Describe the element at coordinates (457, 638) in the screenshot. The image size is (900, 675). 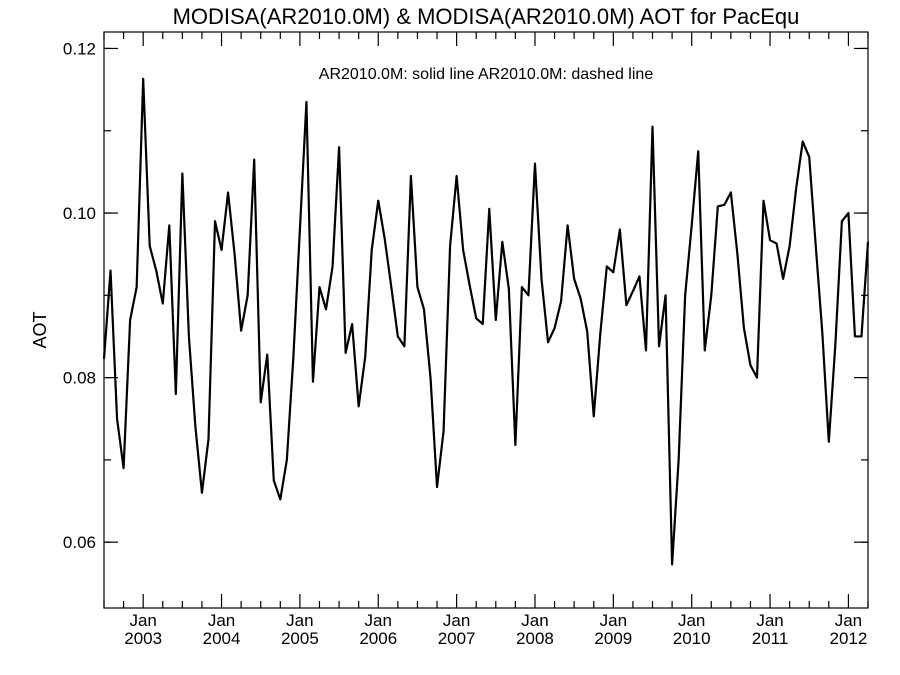
I see `x-tick-year-label: 2007` at that location.